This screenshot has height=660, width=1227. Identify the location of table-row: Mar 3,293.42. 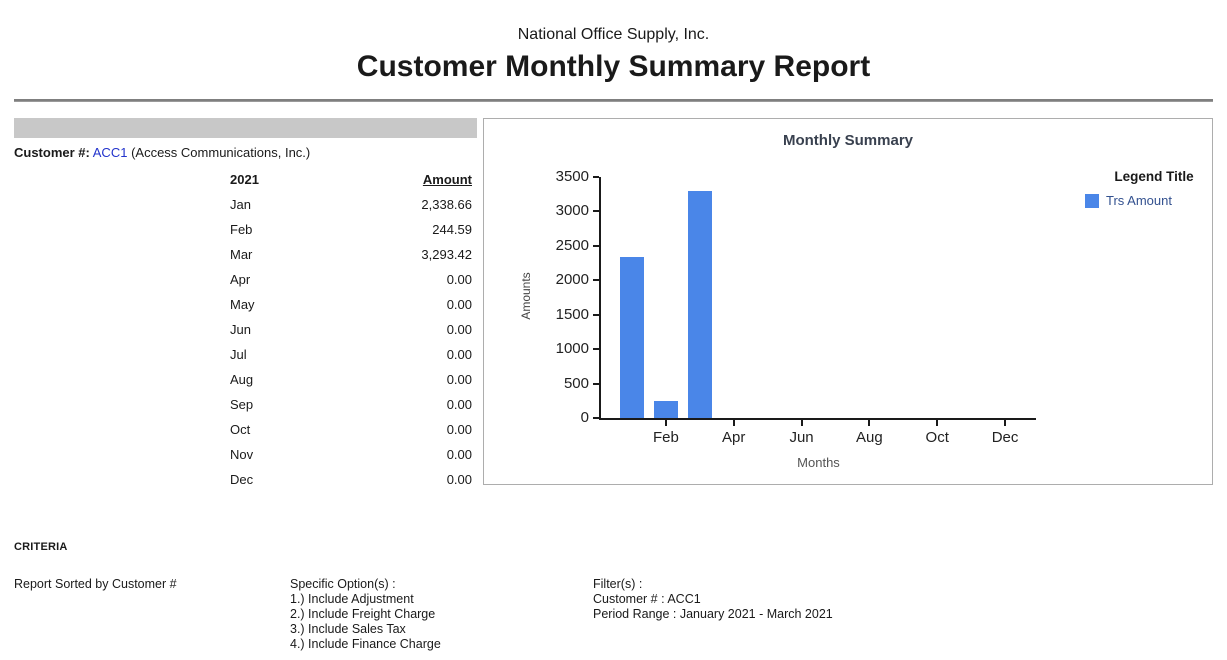
(351, 254).